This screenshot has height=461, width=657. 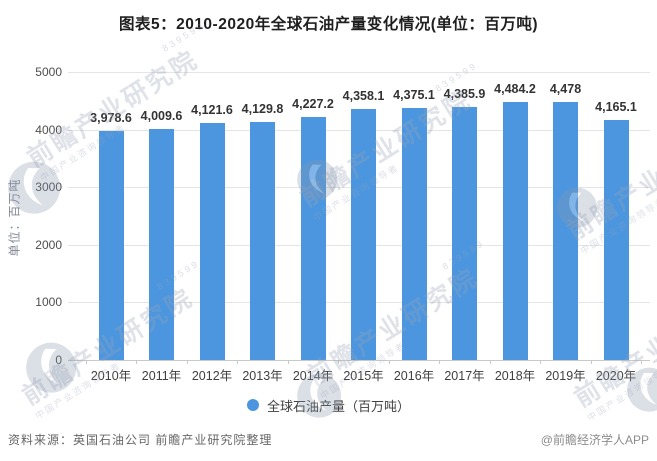 I want to click on legend-dot-icon, so click(x=252, y=405).